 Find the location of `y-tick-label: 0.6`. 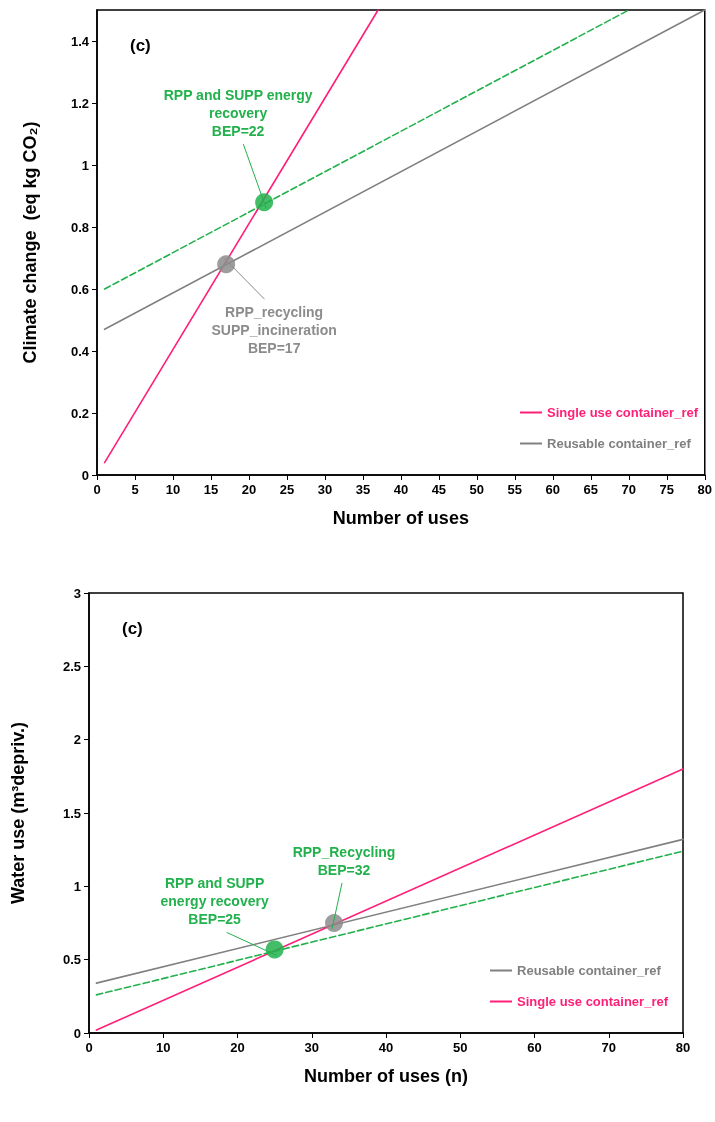

y-tick-label: 0.6 is located at coordinates (79, 289).